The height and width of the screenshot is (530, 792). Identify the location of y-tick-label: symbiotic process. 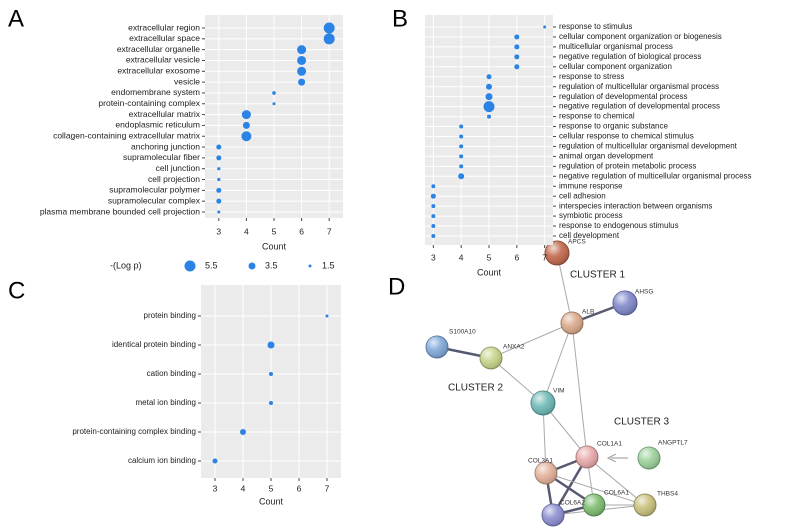
(591, 215).